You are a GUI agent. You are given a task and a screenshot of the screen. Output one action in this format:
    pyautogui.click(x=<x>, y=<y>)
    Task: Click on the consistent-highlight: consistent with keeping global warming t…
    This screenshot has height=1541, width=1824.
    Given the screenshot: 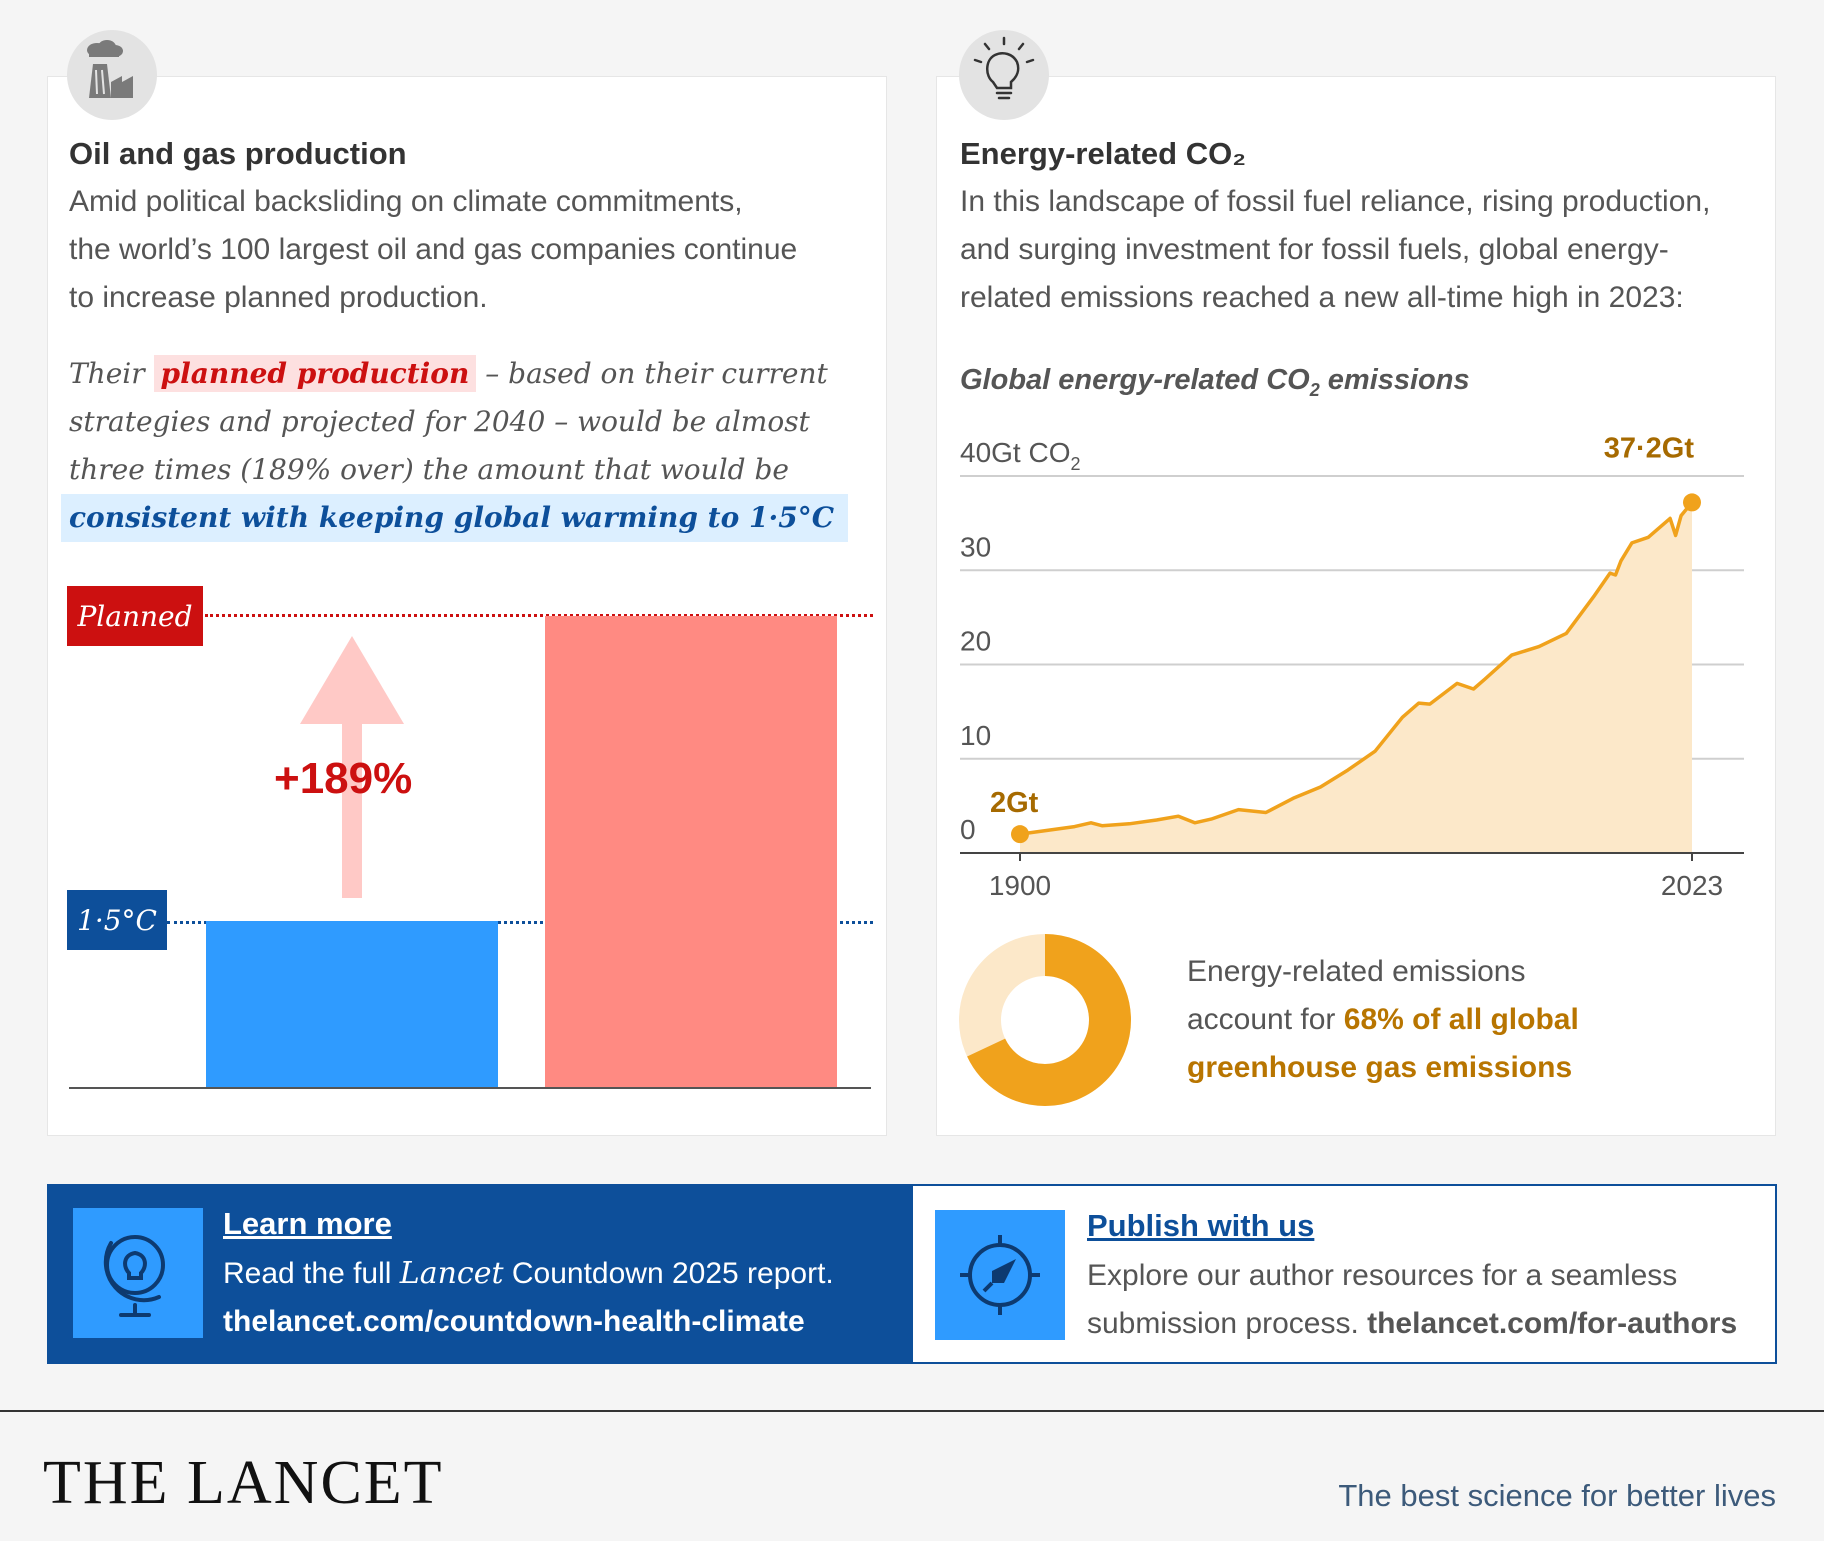 What is the action you would take?
    pyautogui.click(x=455, y=518)
    